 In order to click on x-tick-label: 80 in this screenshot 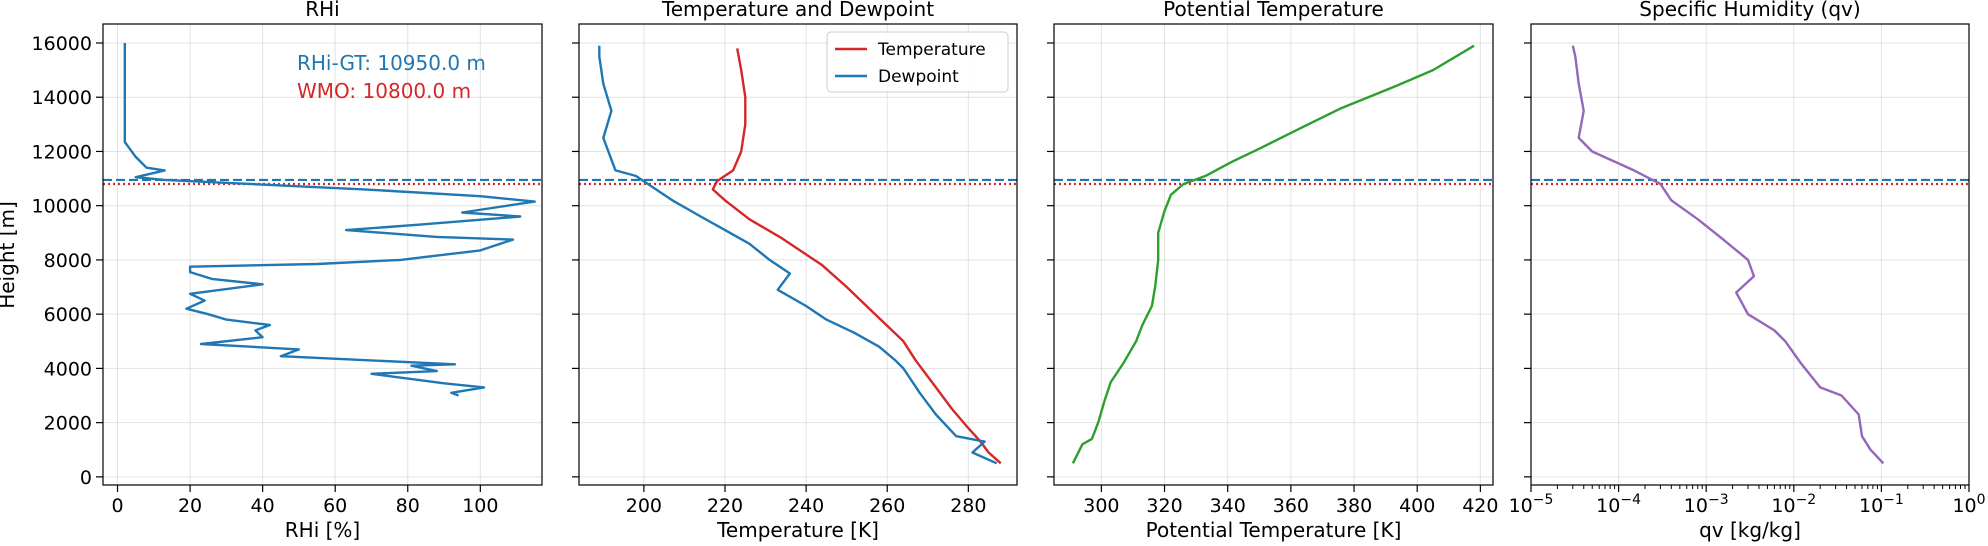, I will do `click(408, 506)`.